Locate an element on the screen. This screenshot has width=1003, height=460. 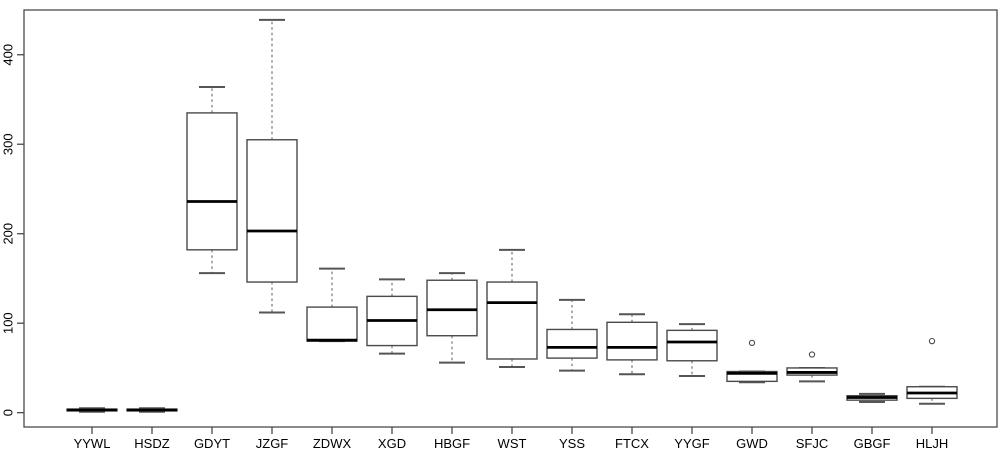
box-group-hljh: HLJH is located at coordinates (932, 394).